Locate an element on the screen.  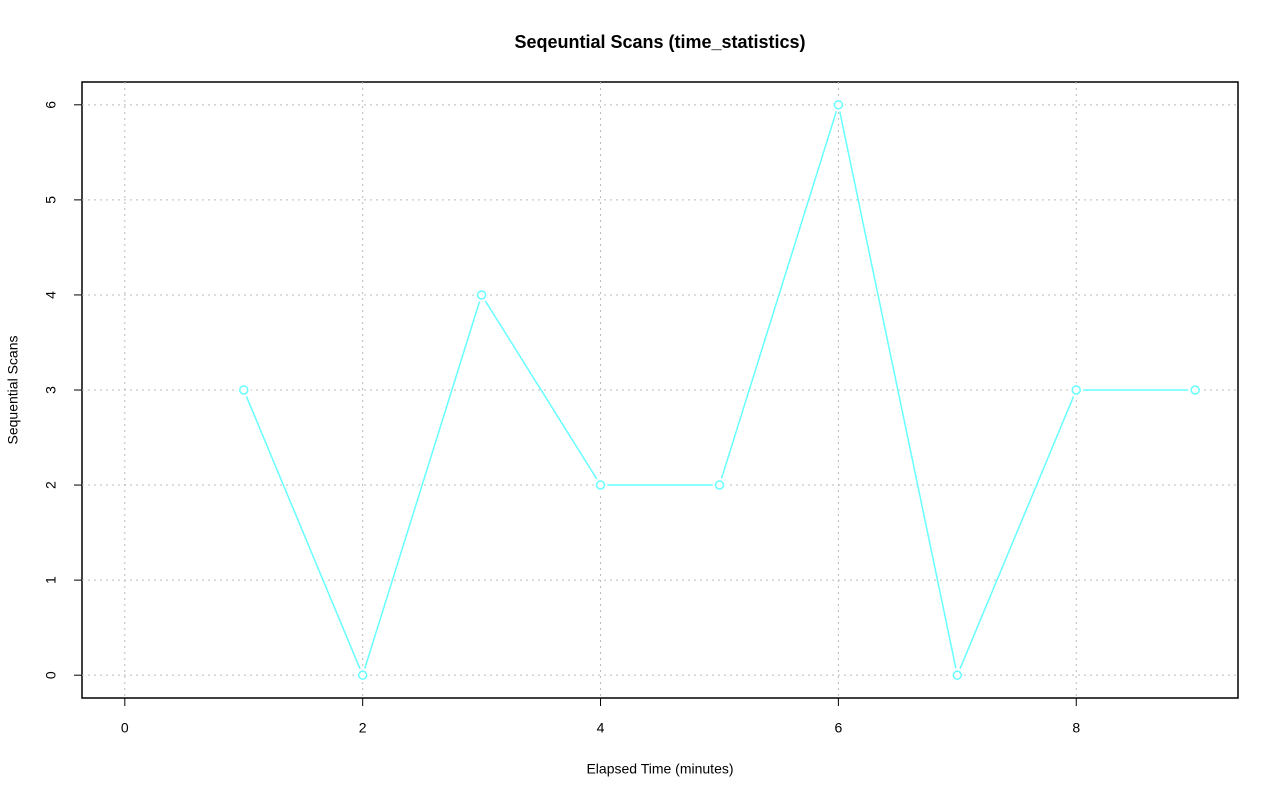
x-tick-label: 8 is located at coordinates (1076, 728).